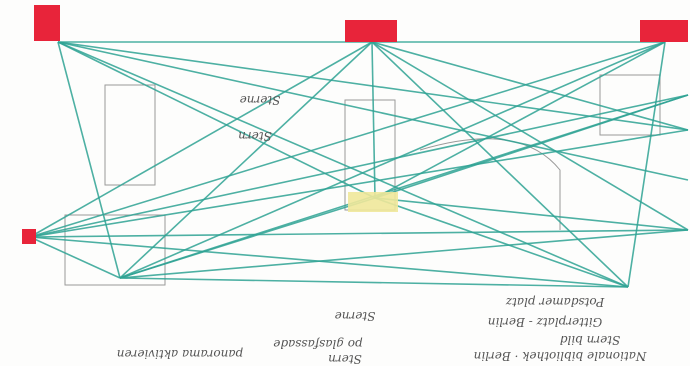  Describe the element at coordinates (555, 302) in the screenshot. I see `handwritten-note: Potsdamer platz` at that location.